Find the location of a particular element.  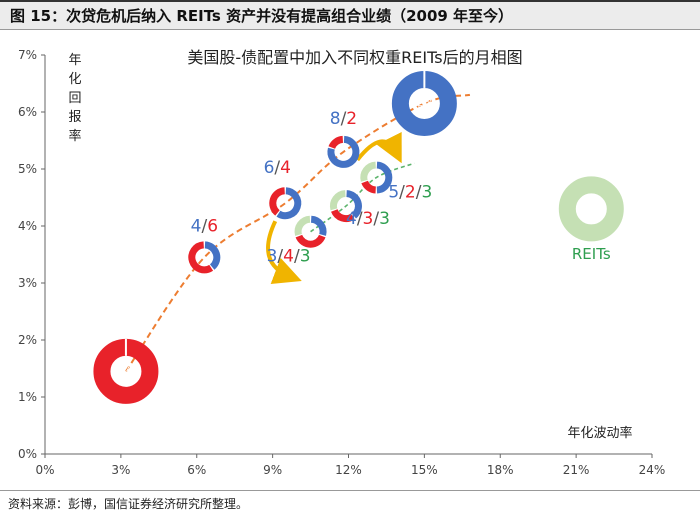

x-tick-label: 3% is located at coordinates (120, 470).